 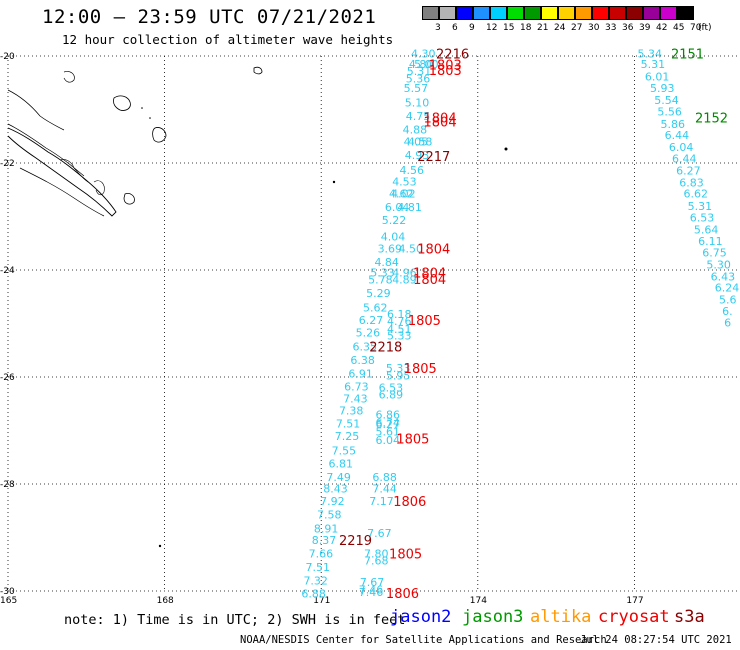 What do you see at coordinates (561, 617) in the screenshot?
I see `legend-altika: altika` at bounding box center [561, 617].